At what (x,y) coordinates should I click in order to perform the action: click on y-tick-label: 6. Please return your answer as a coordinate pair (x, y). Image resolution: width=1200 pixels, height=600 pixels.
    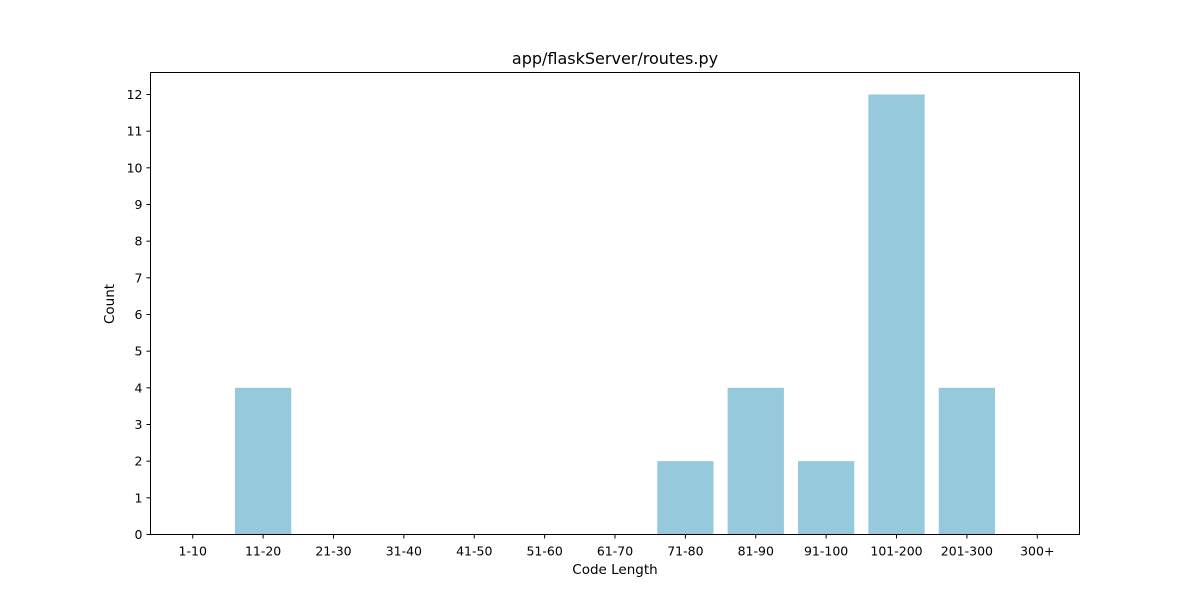
    Looking at the image, I should click on (139, 314).